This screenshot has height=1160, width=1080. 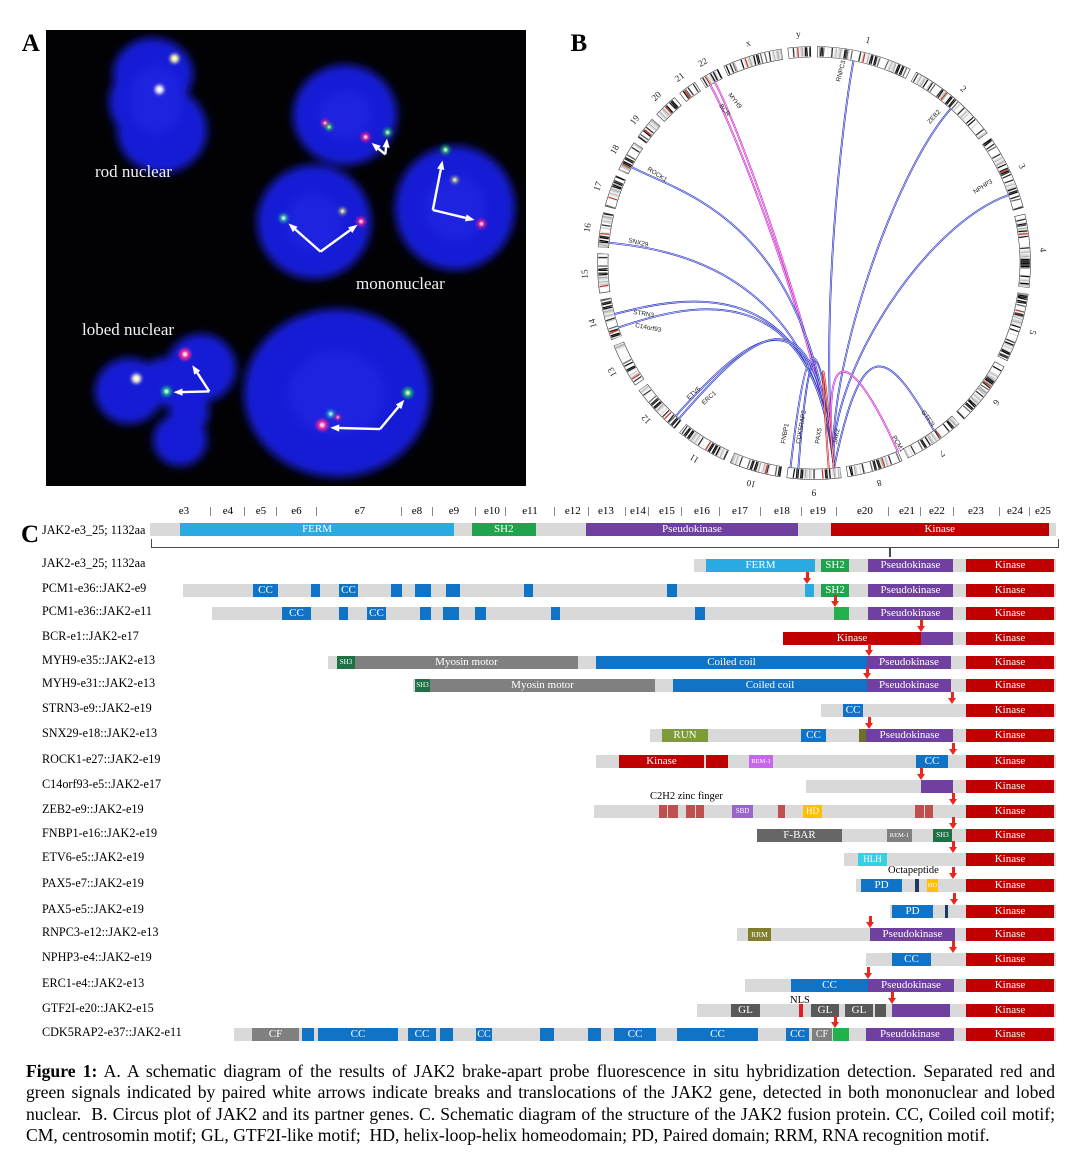 What do you see at coordinates (942, 453) in the screenshot?
I see `svg-text: 7` at bounding box center [942, 453].